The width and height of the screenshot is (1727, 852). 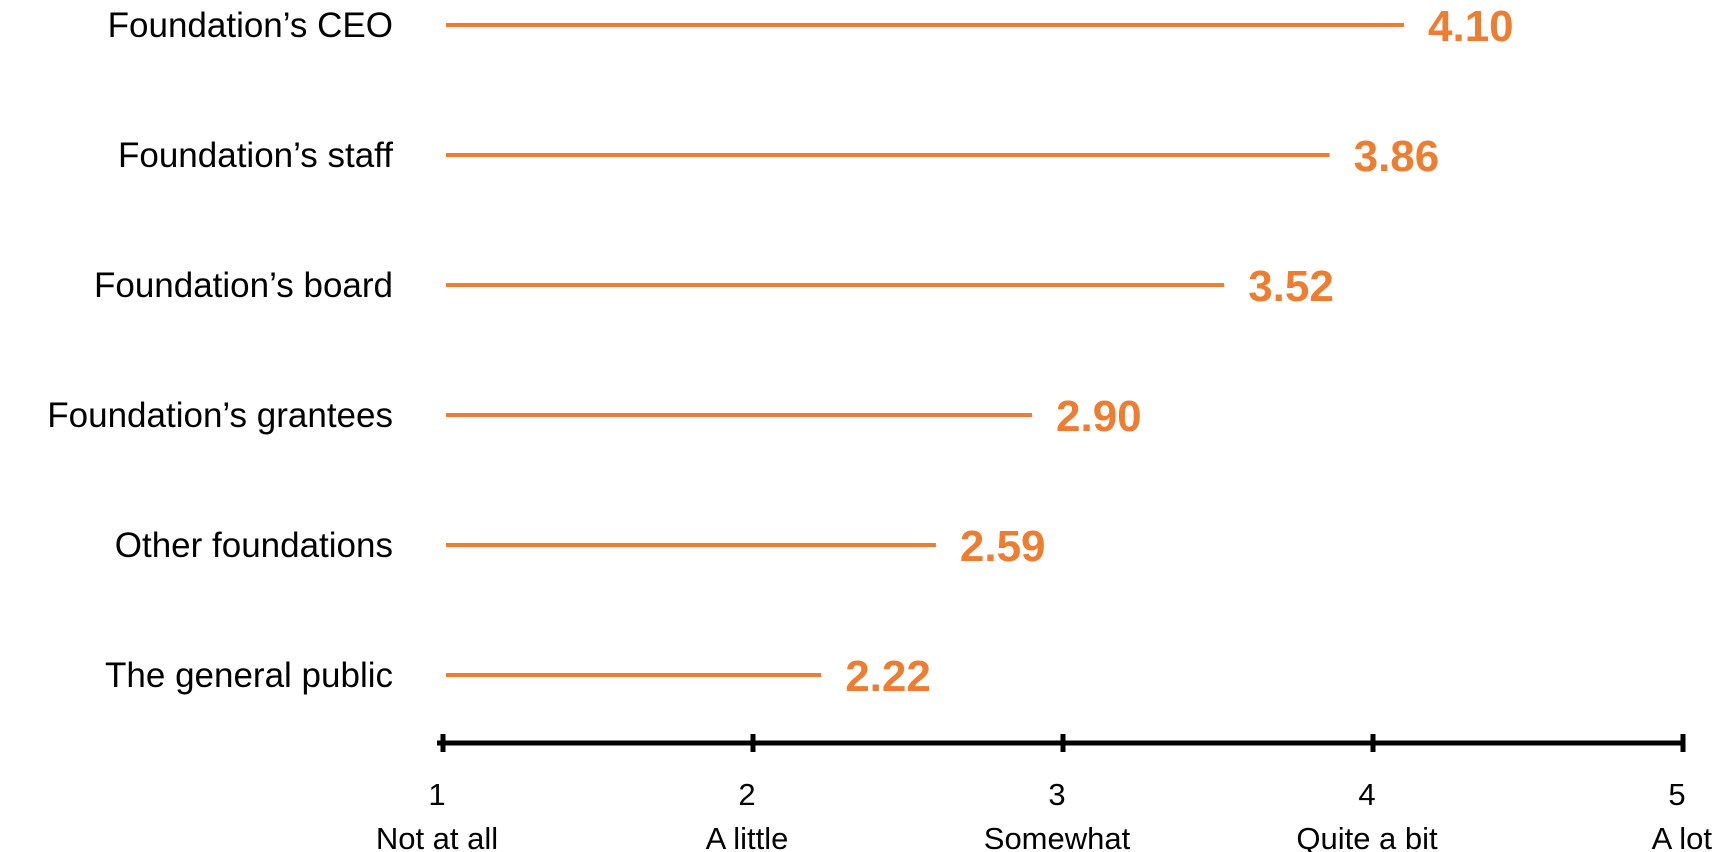 I want to click on category-label: The general public, so click(x=249, y=675).